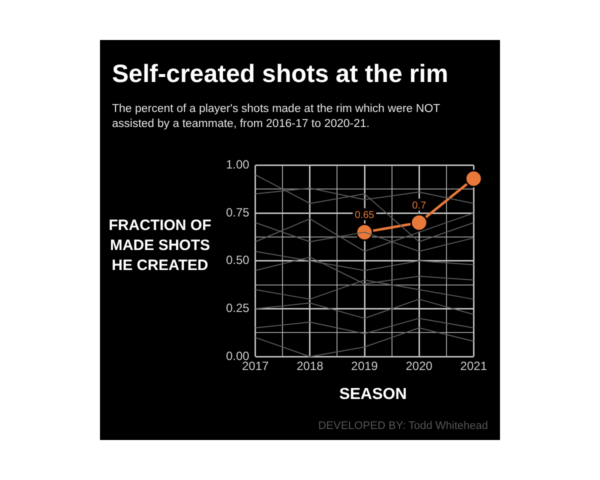 This screenshot has height=480, width=600. Describe the element at coordinates (238, 260) in the screenshot. I see `y-tick-label: 0.50` at that location.